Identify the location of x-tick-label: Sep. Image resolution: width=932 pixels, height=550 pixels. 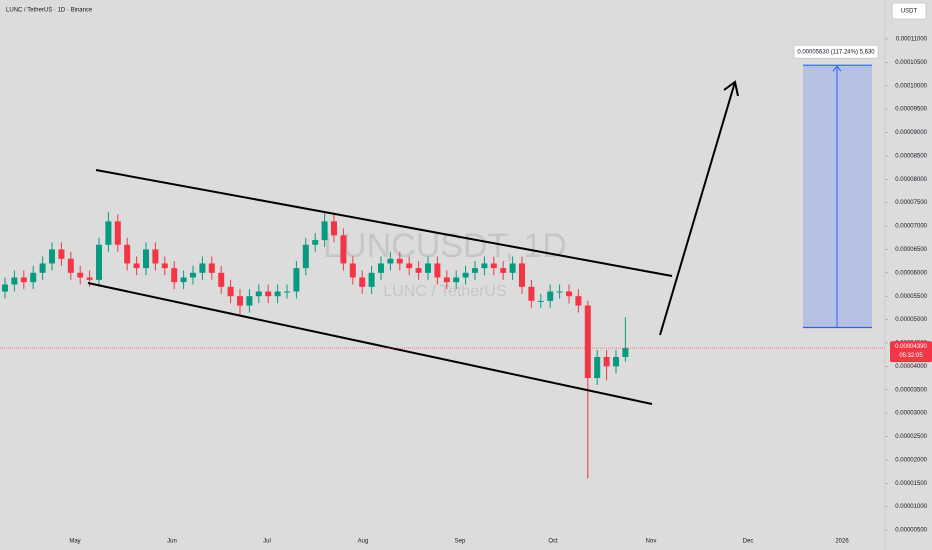
(460, 542).